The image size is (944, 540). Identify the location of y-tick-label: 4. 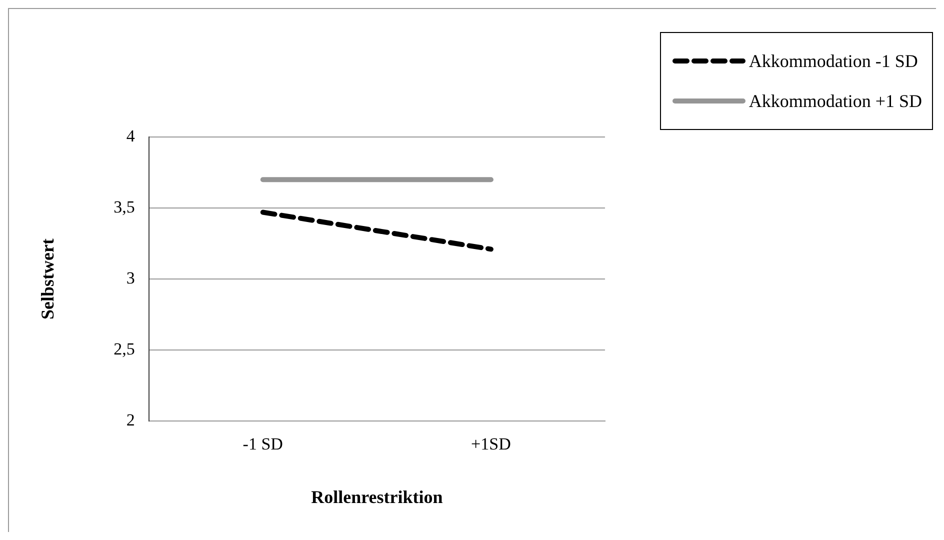
(131, 136).